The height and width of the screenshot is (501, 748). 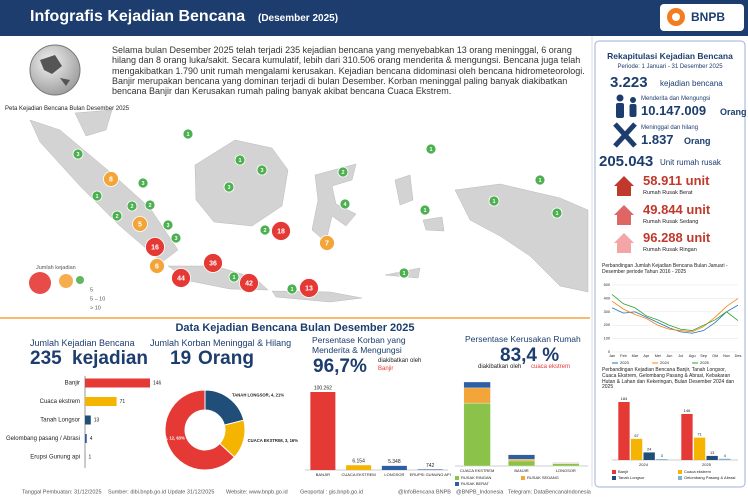 I want to click on map-marker-label: 6, so click(x=157, y=266).